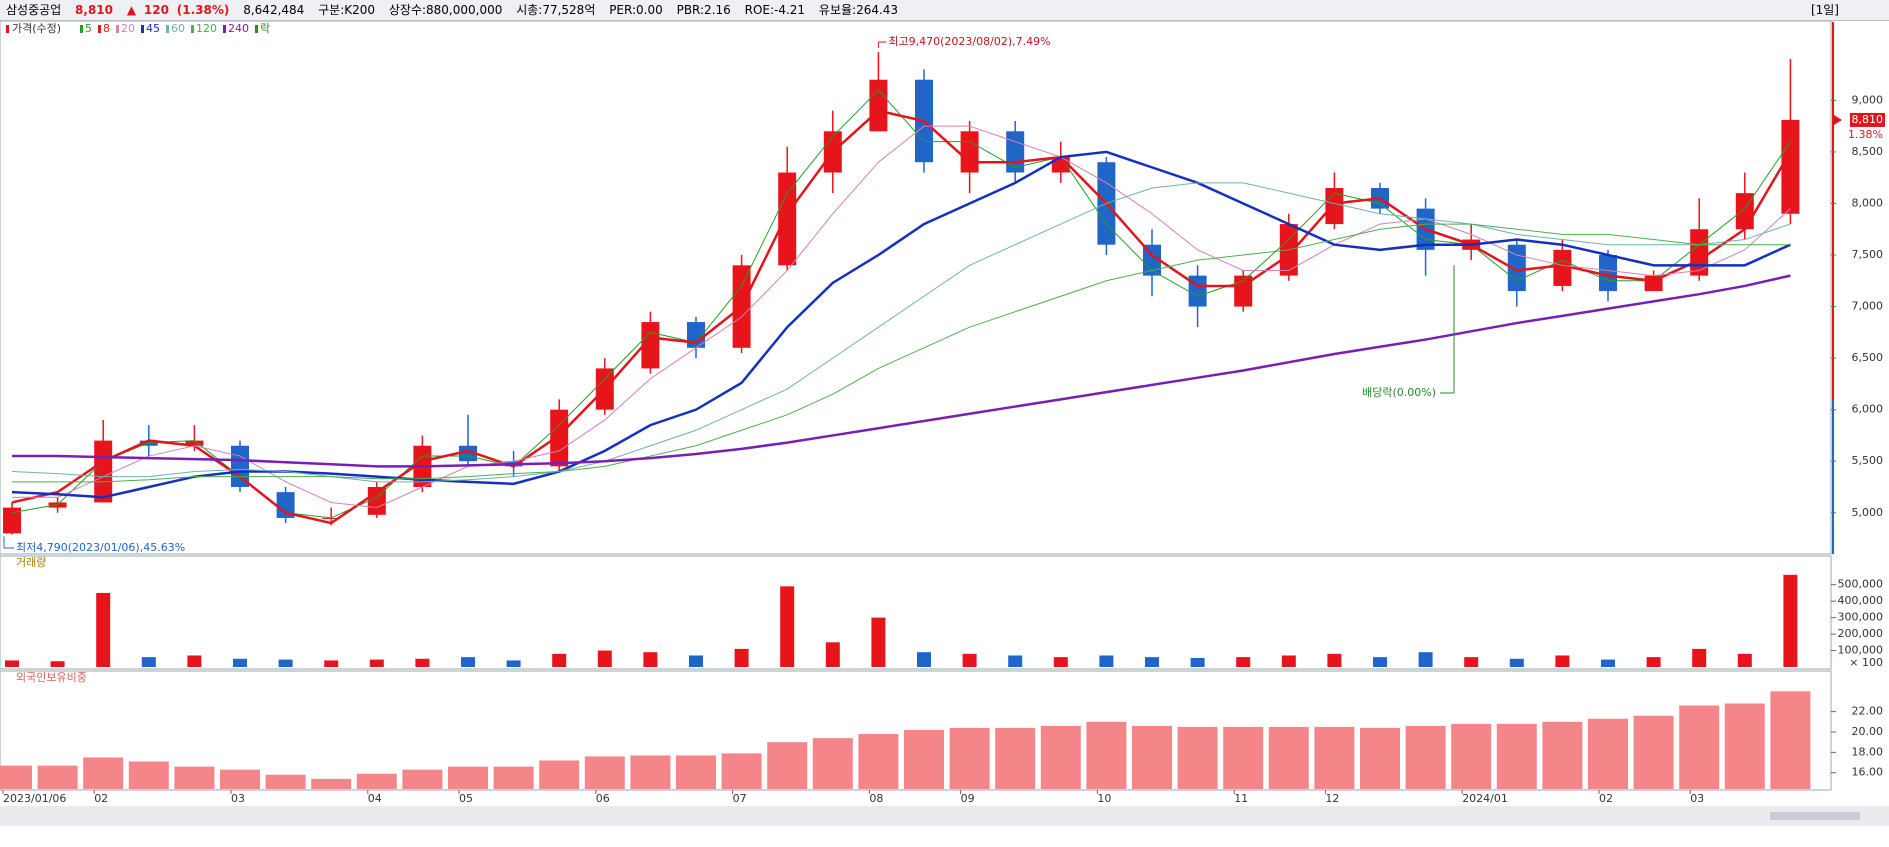 This screenshot has width=1889, height=847. I want to click on x-tick-label: 03, so click(1697, 798).